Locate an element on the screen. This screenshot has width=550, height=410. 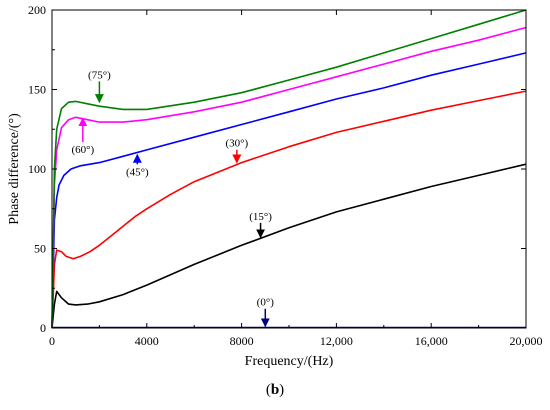
y-tick-label: 200 is located at coordinates (37, 10).